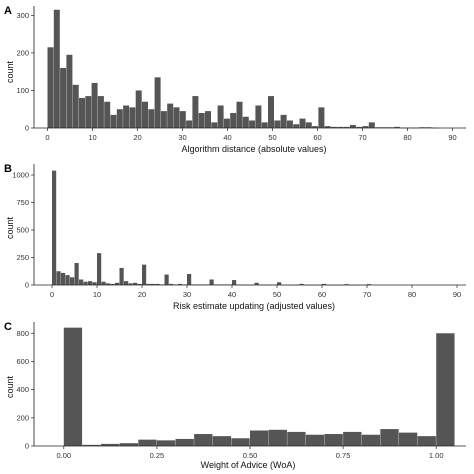  What do you see at coordinates (436, 455) in the screenshot?
I see `panel-c-x-tick-label: 1.00` at bounding box center [436, 455].